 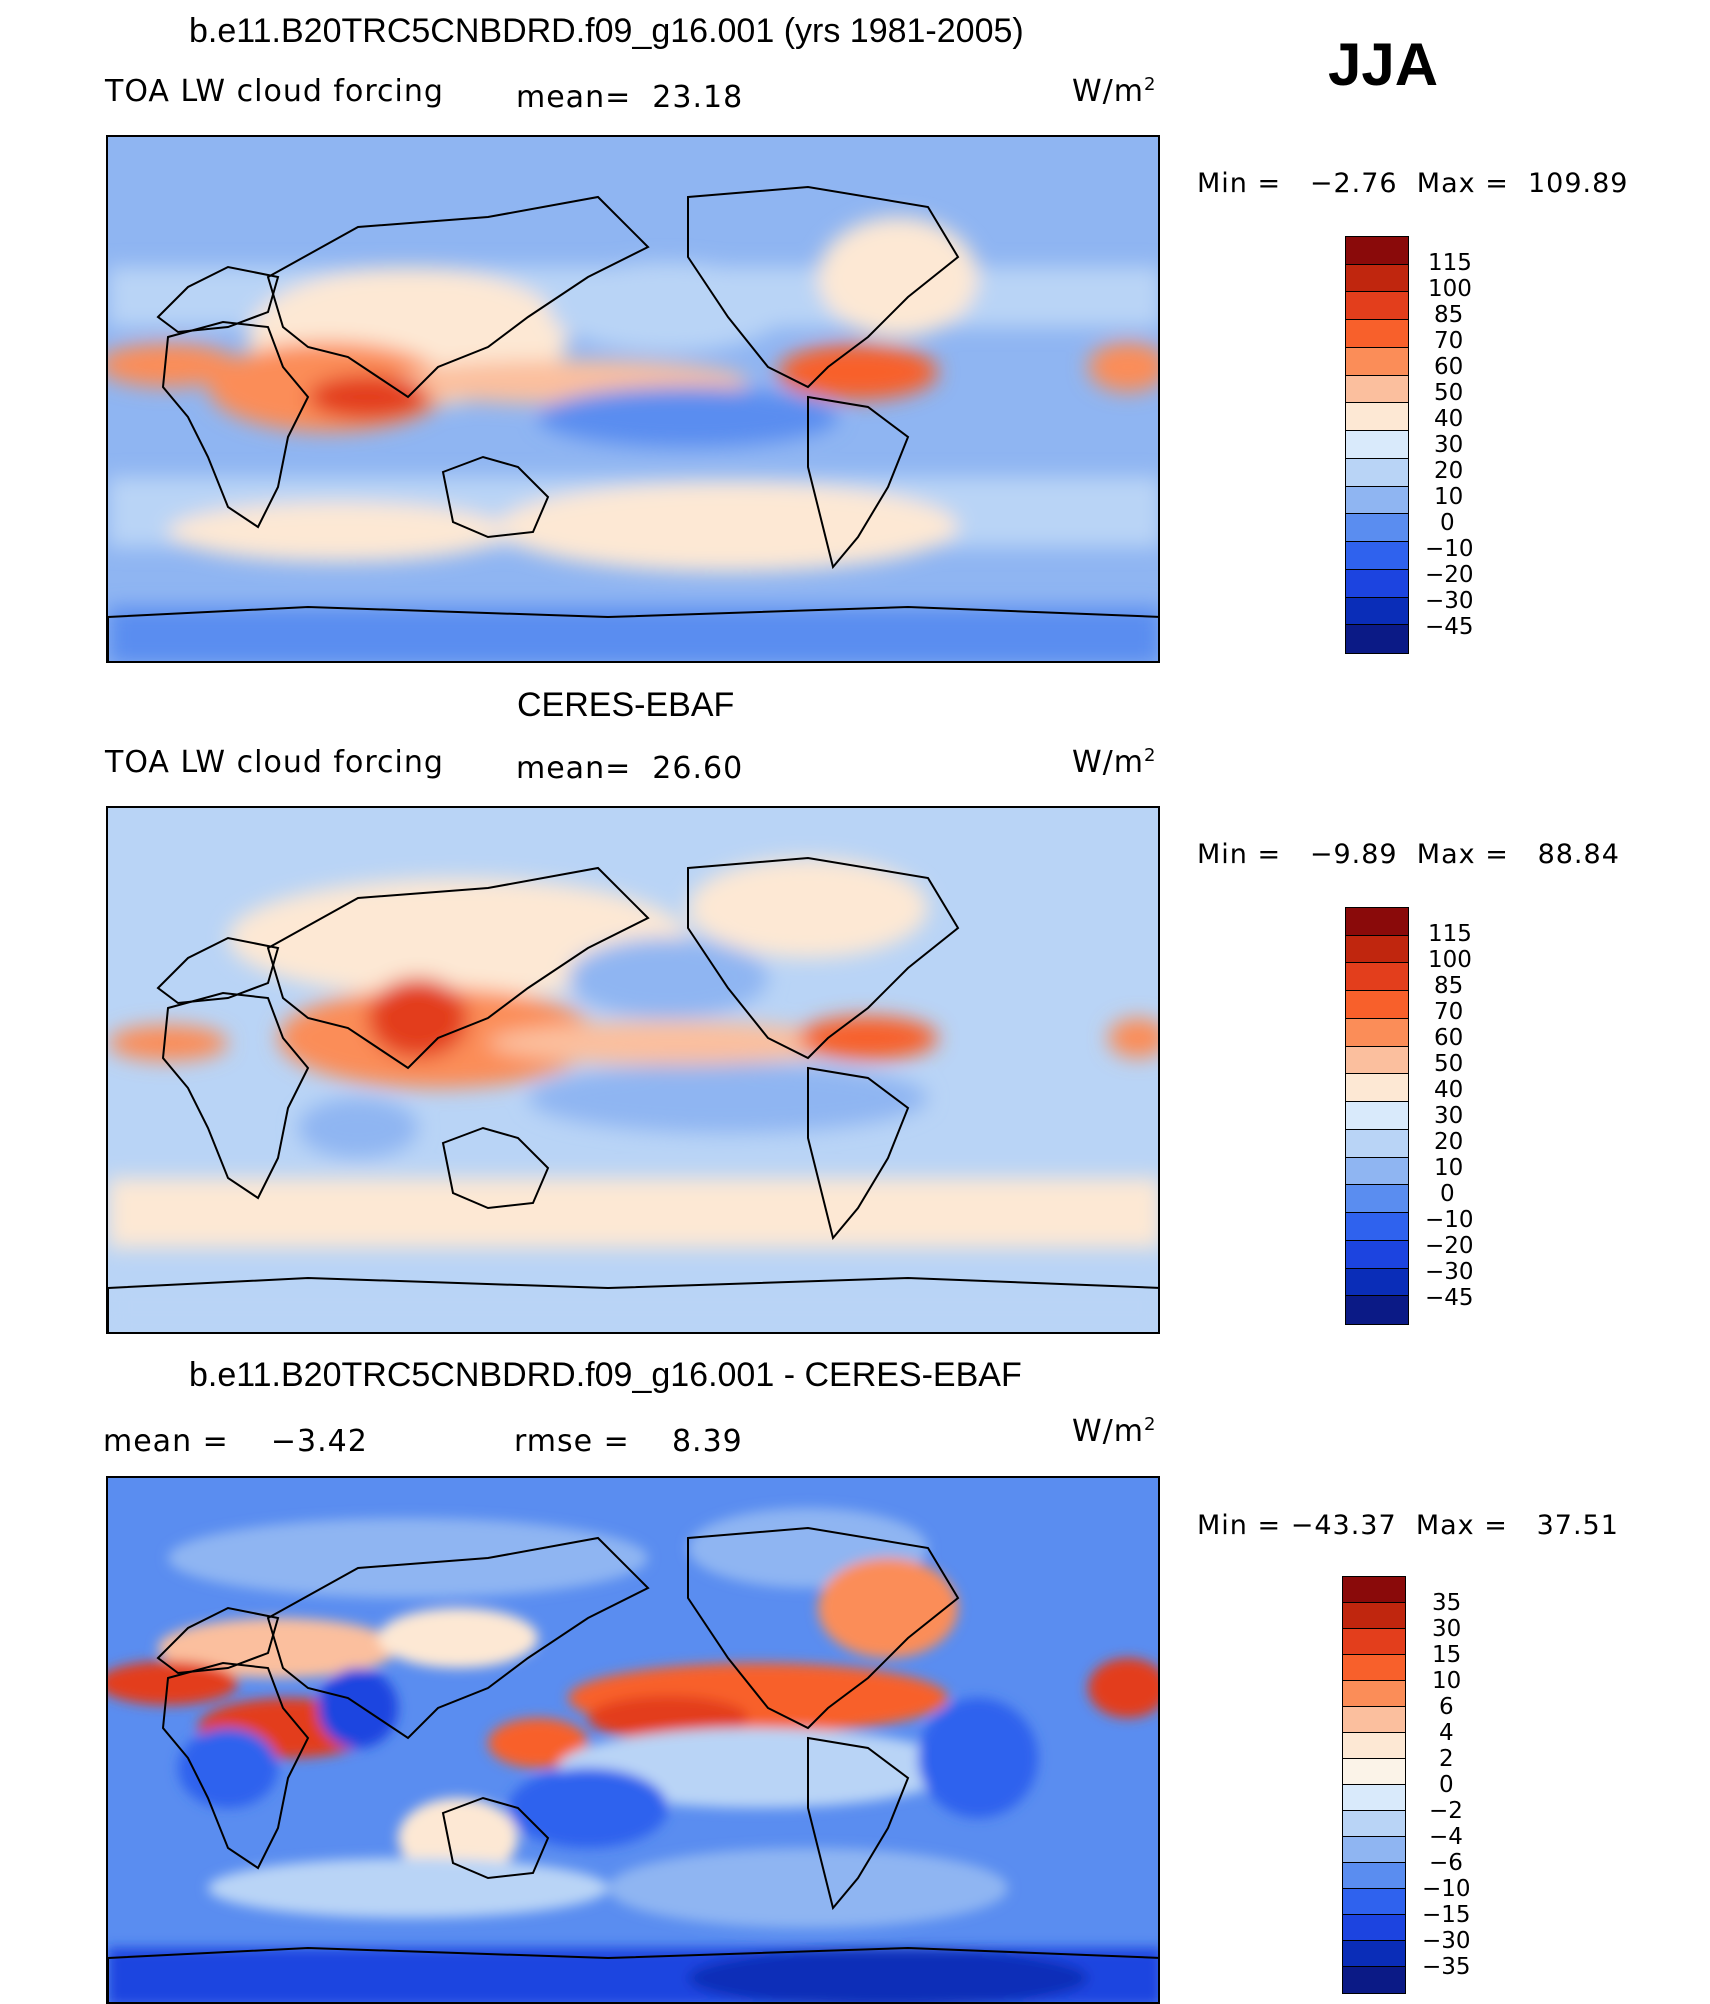 What do you see at coordinates (1108, 1431) in the screenshot?
I see `panel-3-units-text: W/m` at bounding box center [1108, 1431].